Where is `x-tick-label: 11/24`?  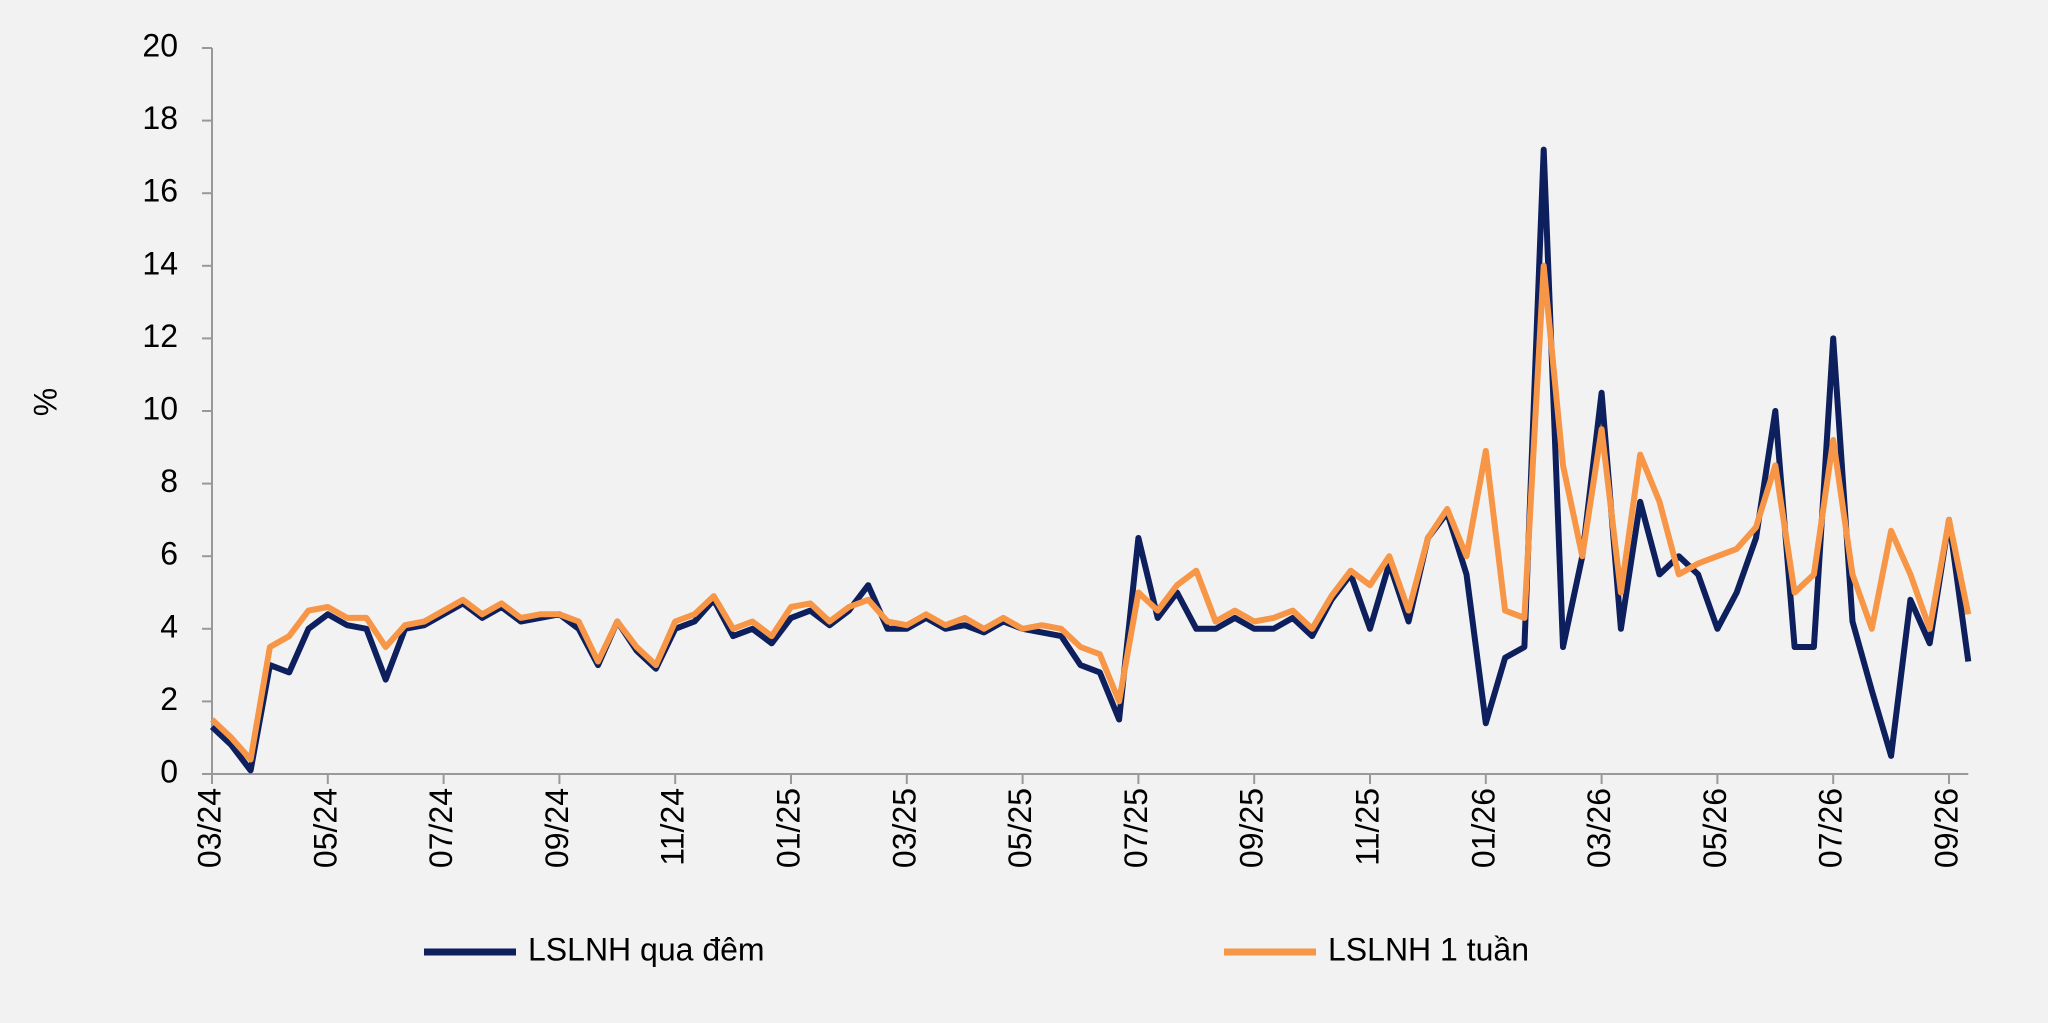 x-tick-label: 11/24 is located at coordinates (673, 827).